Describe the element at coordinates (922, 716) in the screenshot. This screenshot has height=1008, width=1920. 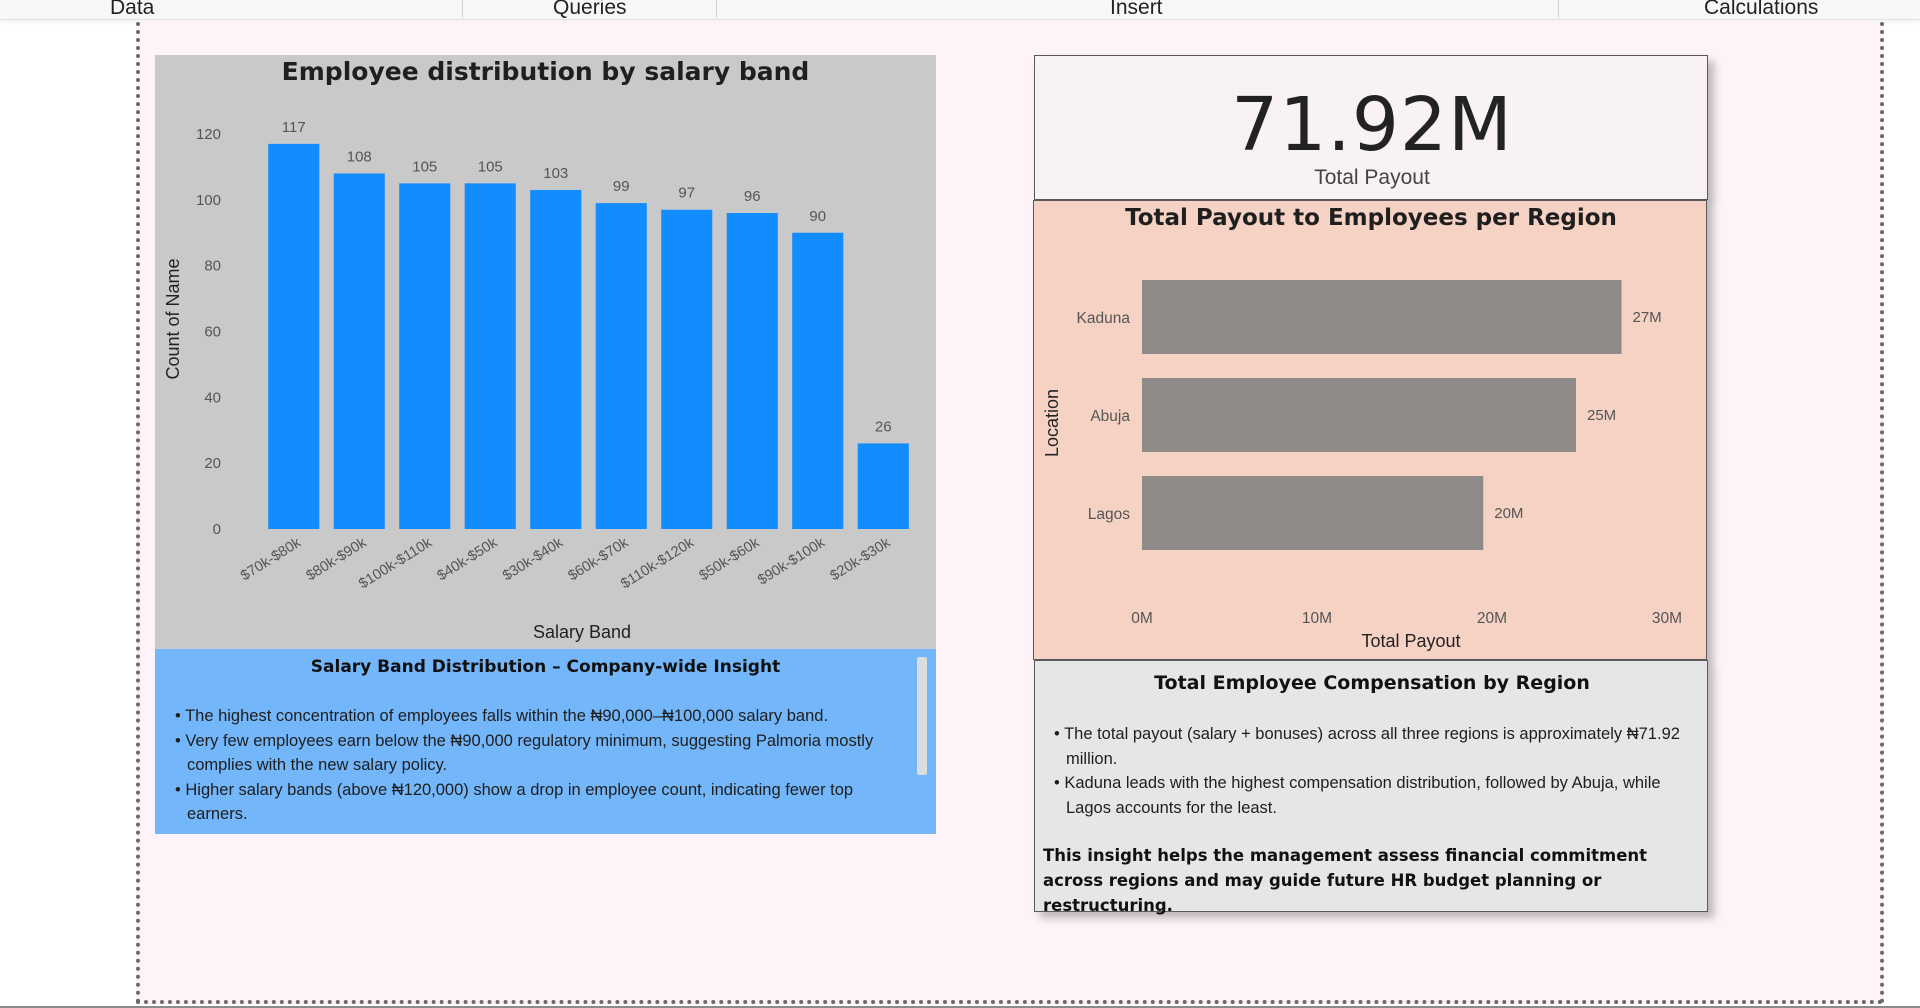
I see `salary-insight-scrollbar` at that location.